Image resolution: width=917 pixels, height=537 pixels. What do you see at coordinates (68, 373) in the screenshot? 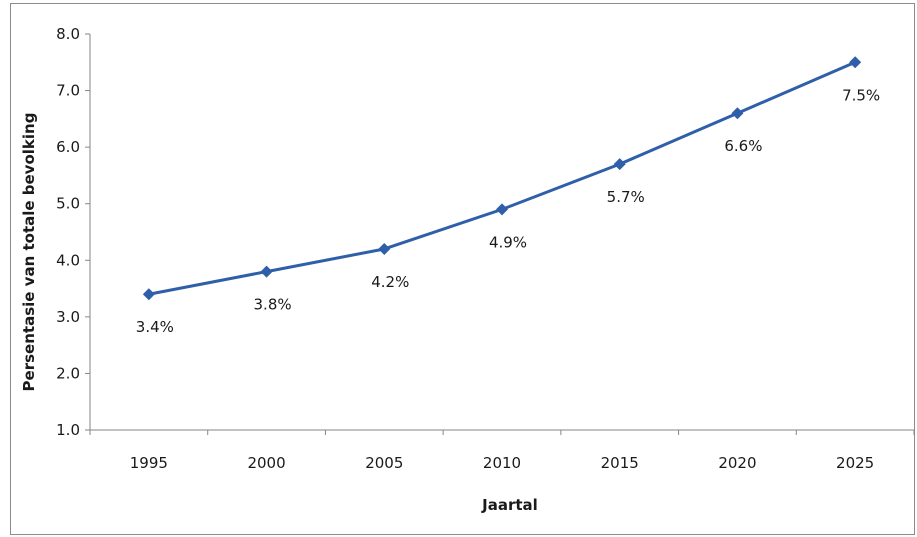
I see `y-tick-label: 2.0` at bounding box center [68, 373].